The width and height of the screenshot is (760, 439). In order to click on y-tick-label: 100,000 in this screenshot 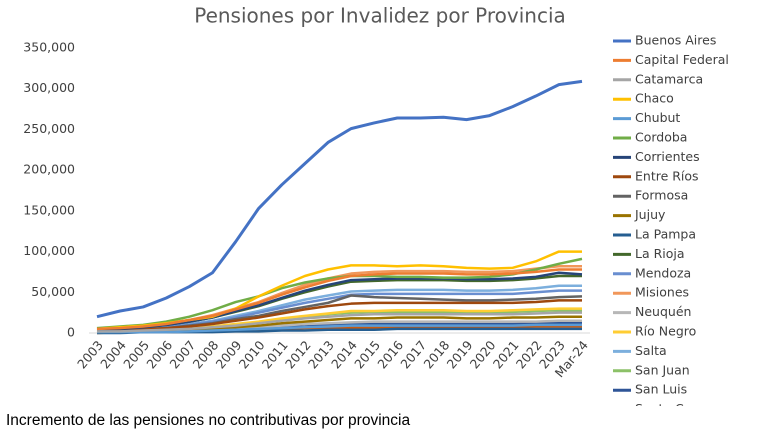, I will do `click(49, 250)`.